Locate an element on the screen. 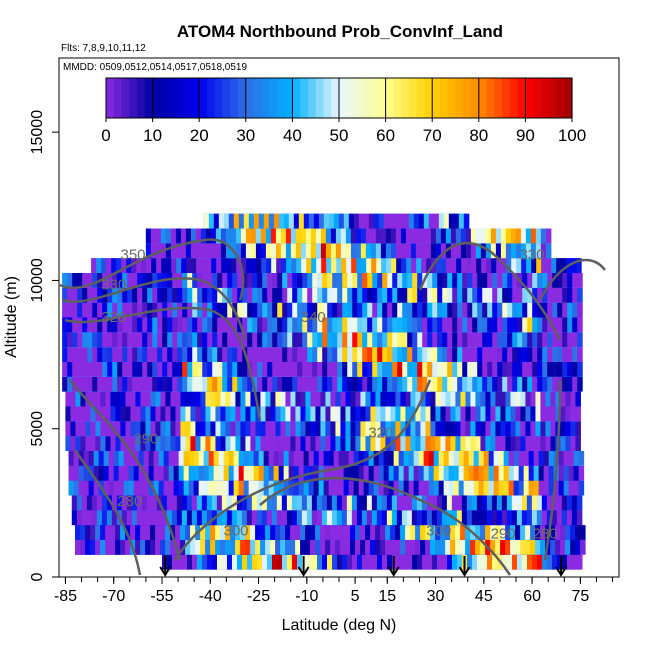  contour-label: 340 is located at coordinates (313, 317).